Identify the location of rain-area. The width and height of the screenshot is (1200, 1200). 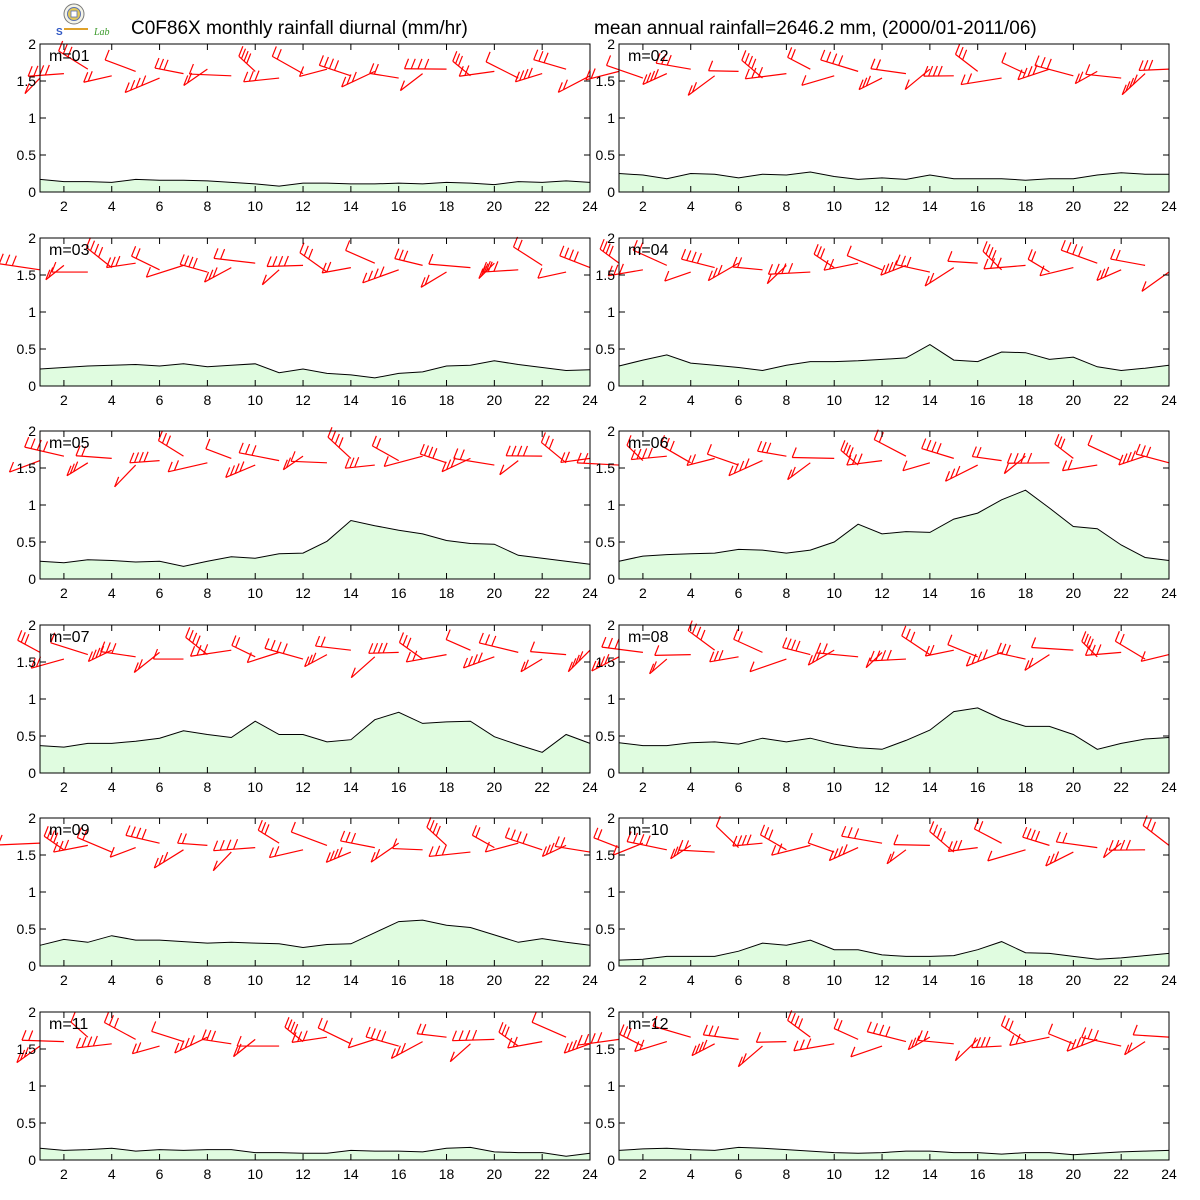
(315, 549).